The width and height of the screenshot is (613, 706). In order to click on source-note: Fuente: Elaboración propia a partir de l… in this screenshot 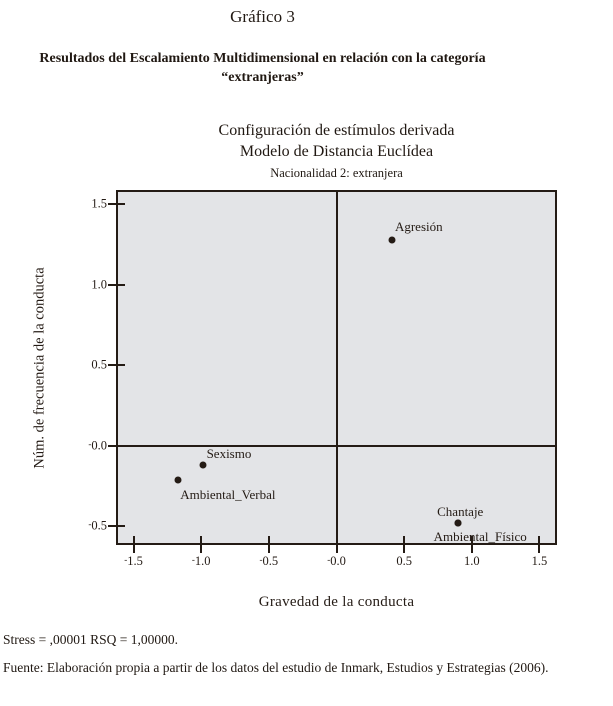, I will do `click(276, 667)`.